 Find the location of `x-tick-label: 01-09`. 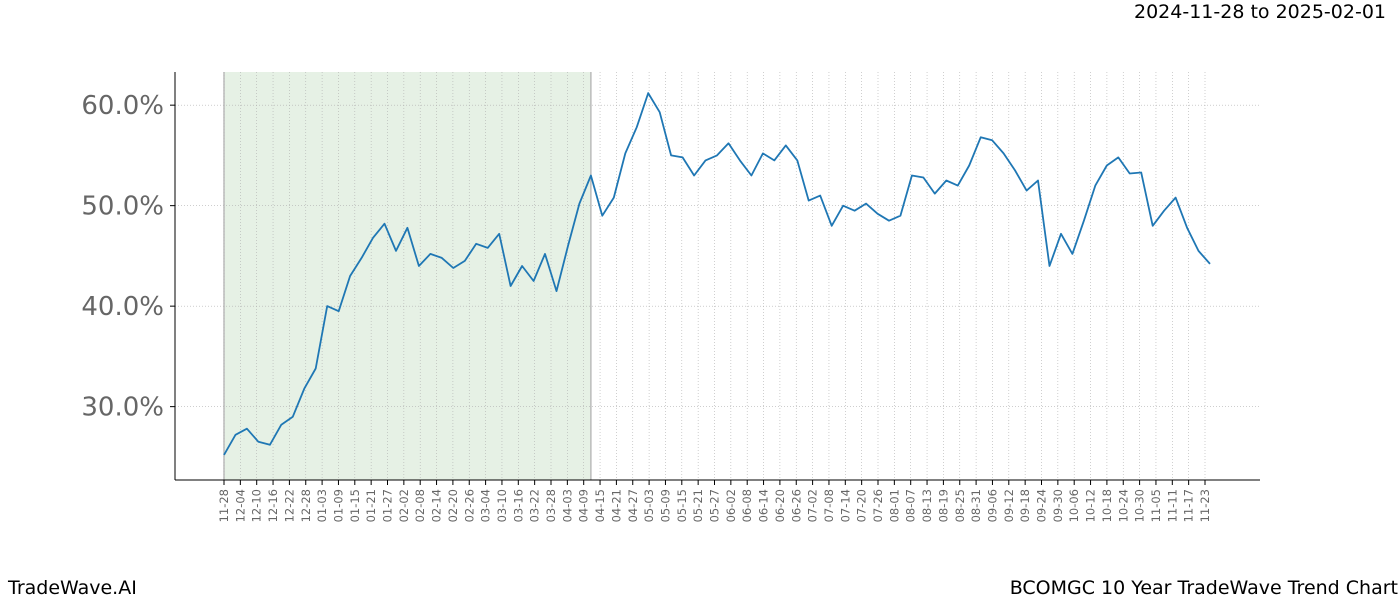

x-tick-label: 01-09 is located at coordinates (338, 505).